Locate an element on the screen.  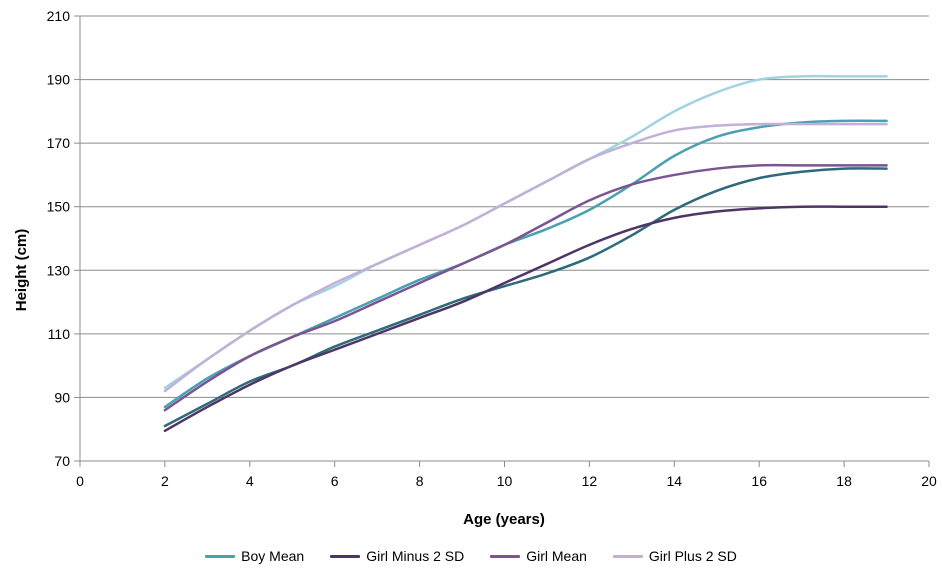
y-tick-label: 110 is located at coordinates (59, 334).